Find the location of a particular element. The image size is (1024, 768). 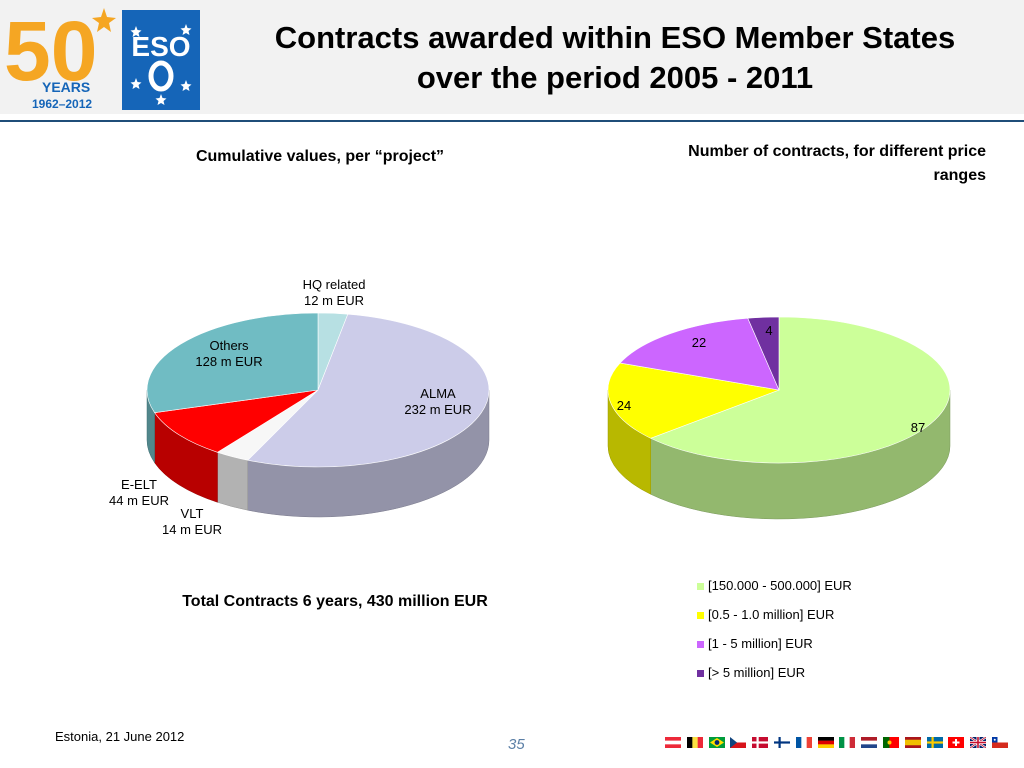

total-contracts-label: Total Contracts 6 years, 430 million EUR is located at coordinates (335, 601).